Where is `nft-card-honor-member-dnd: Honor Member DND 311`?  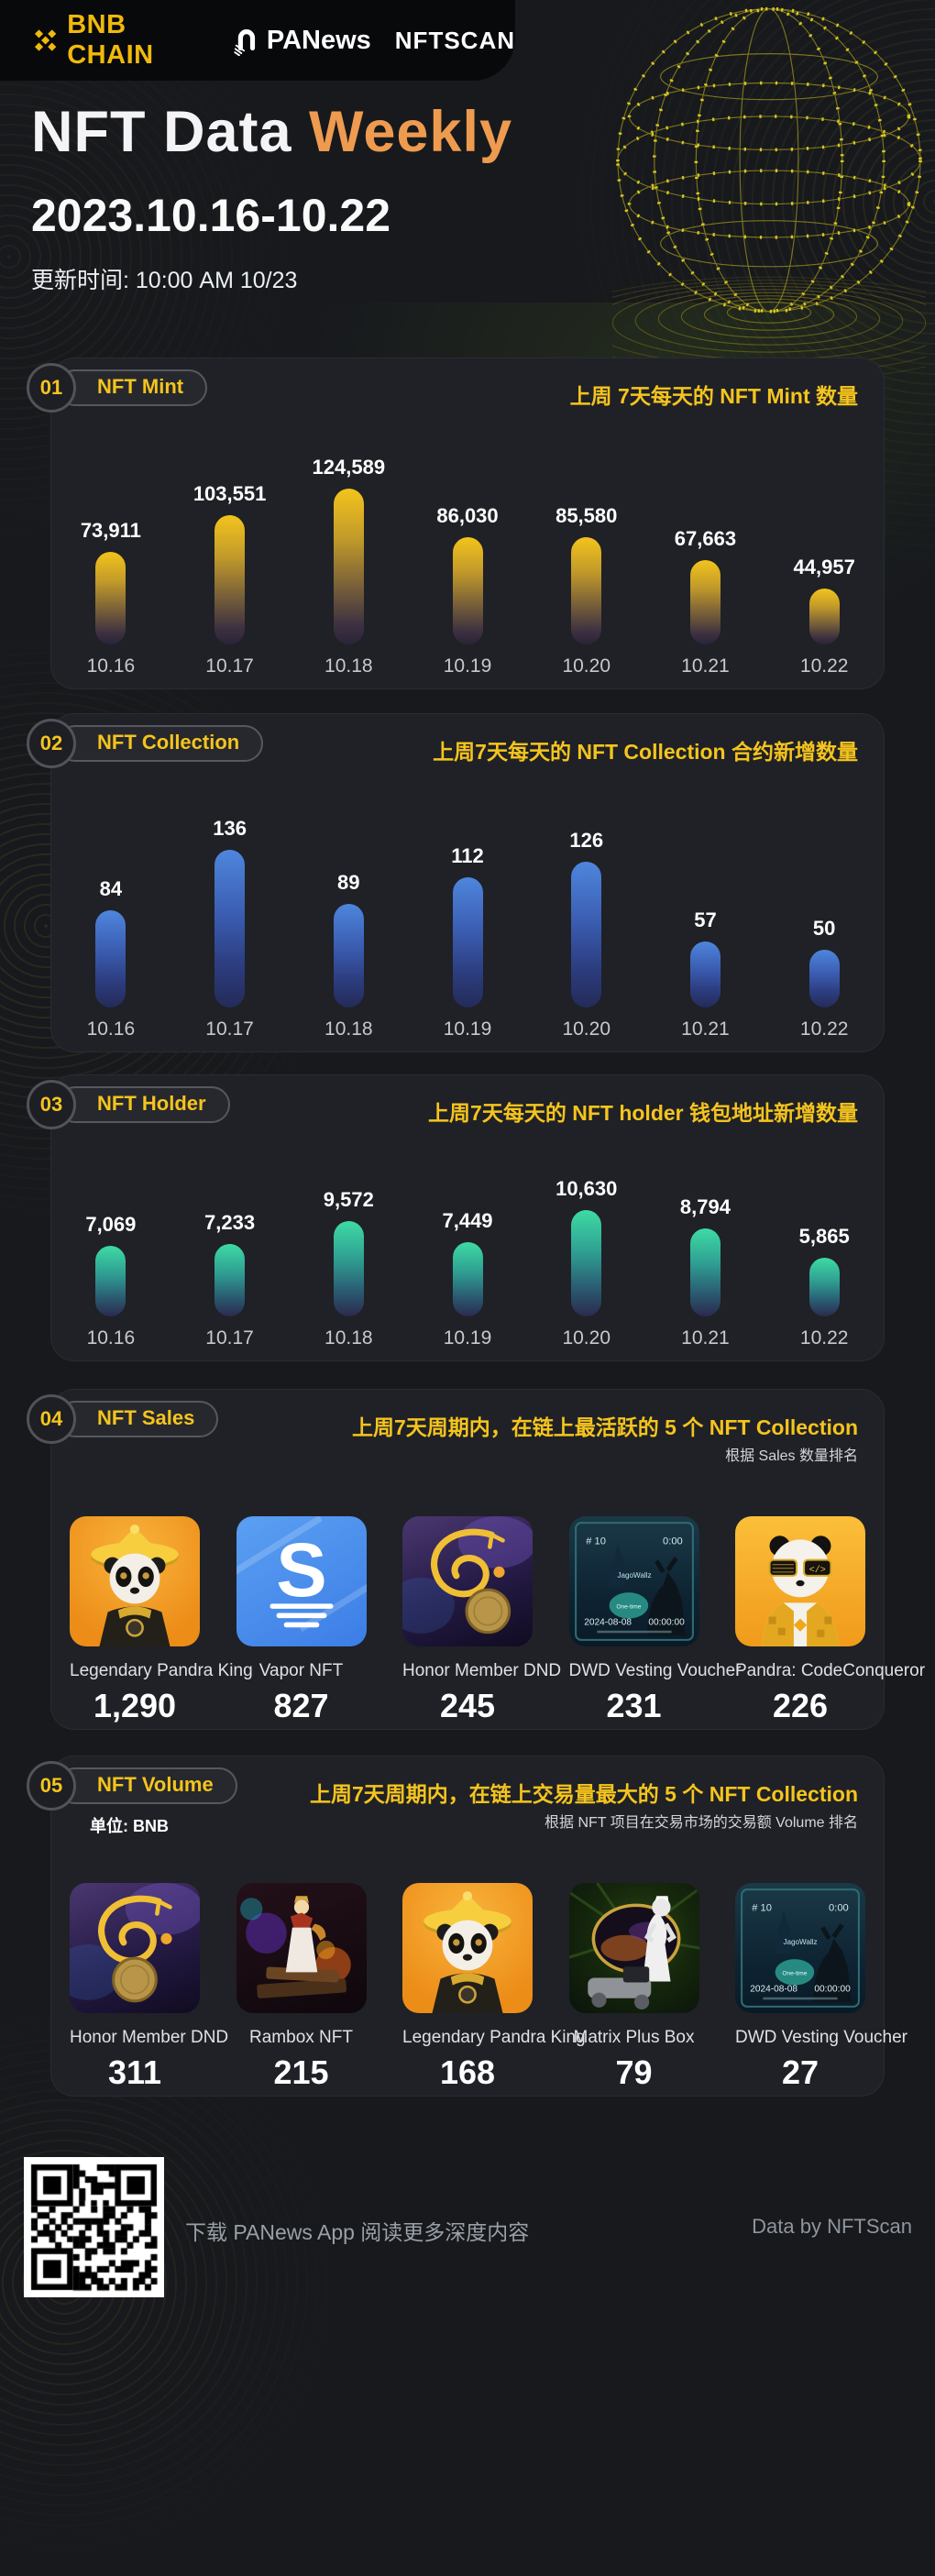
nft-card-honor-member-dnd: Honor Member DND 311 is located at coordinates (149, 1987).